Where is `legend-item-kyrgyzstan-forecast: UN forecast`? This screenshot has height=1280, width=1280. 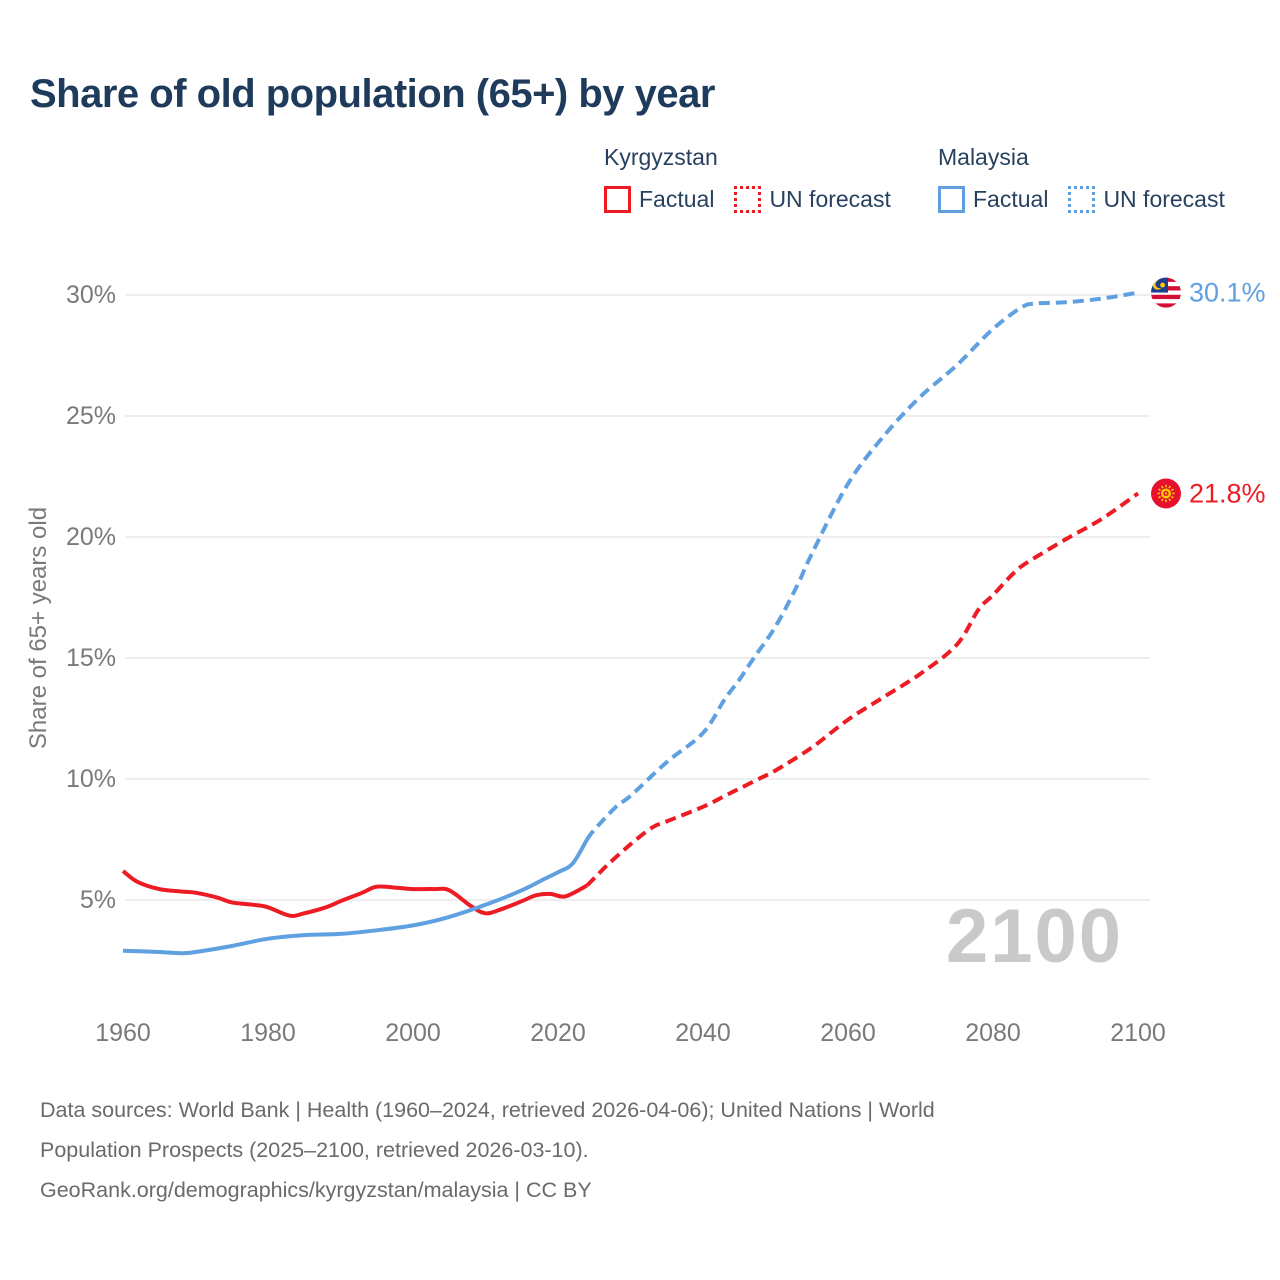 legend-item-kyrgyzstan-forecast: UN forecast is located at coordinates (812, 199).